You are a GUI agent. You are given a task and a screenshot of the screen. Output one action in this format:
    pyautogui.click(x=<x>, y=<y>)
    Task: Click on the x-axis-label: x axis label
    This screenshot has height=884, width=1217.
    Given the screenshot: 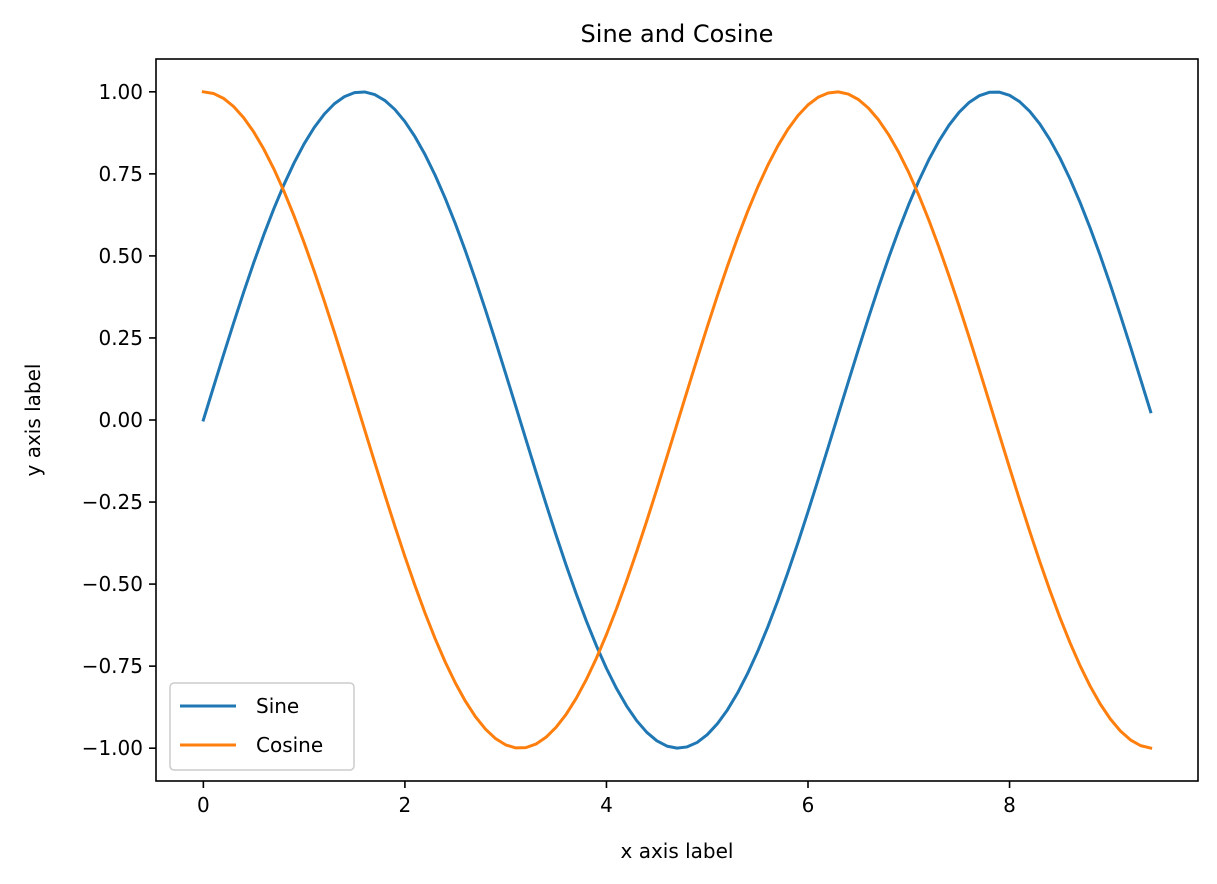 What is the action you would take?
    pyautogui.click(x=677, y=851)
    